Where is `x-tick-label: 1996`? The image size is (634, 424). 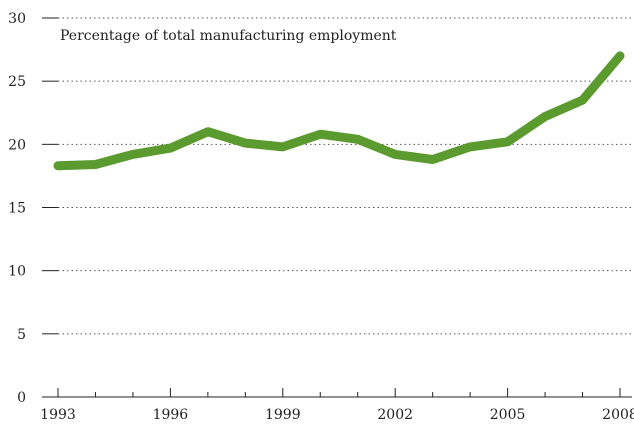 x-tick-label: 1996 is located at coordinates (171, 415).